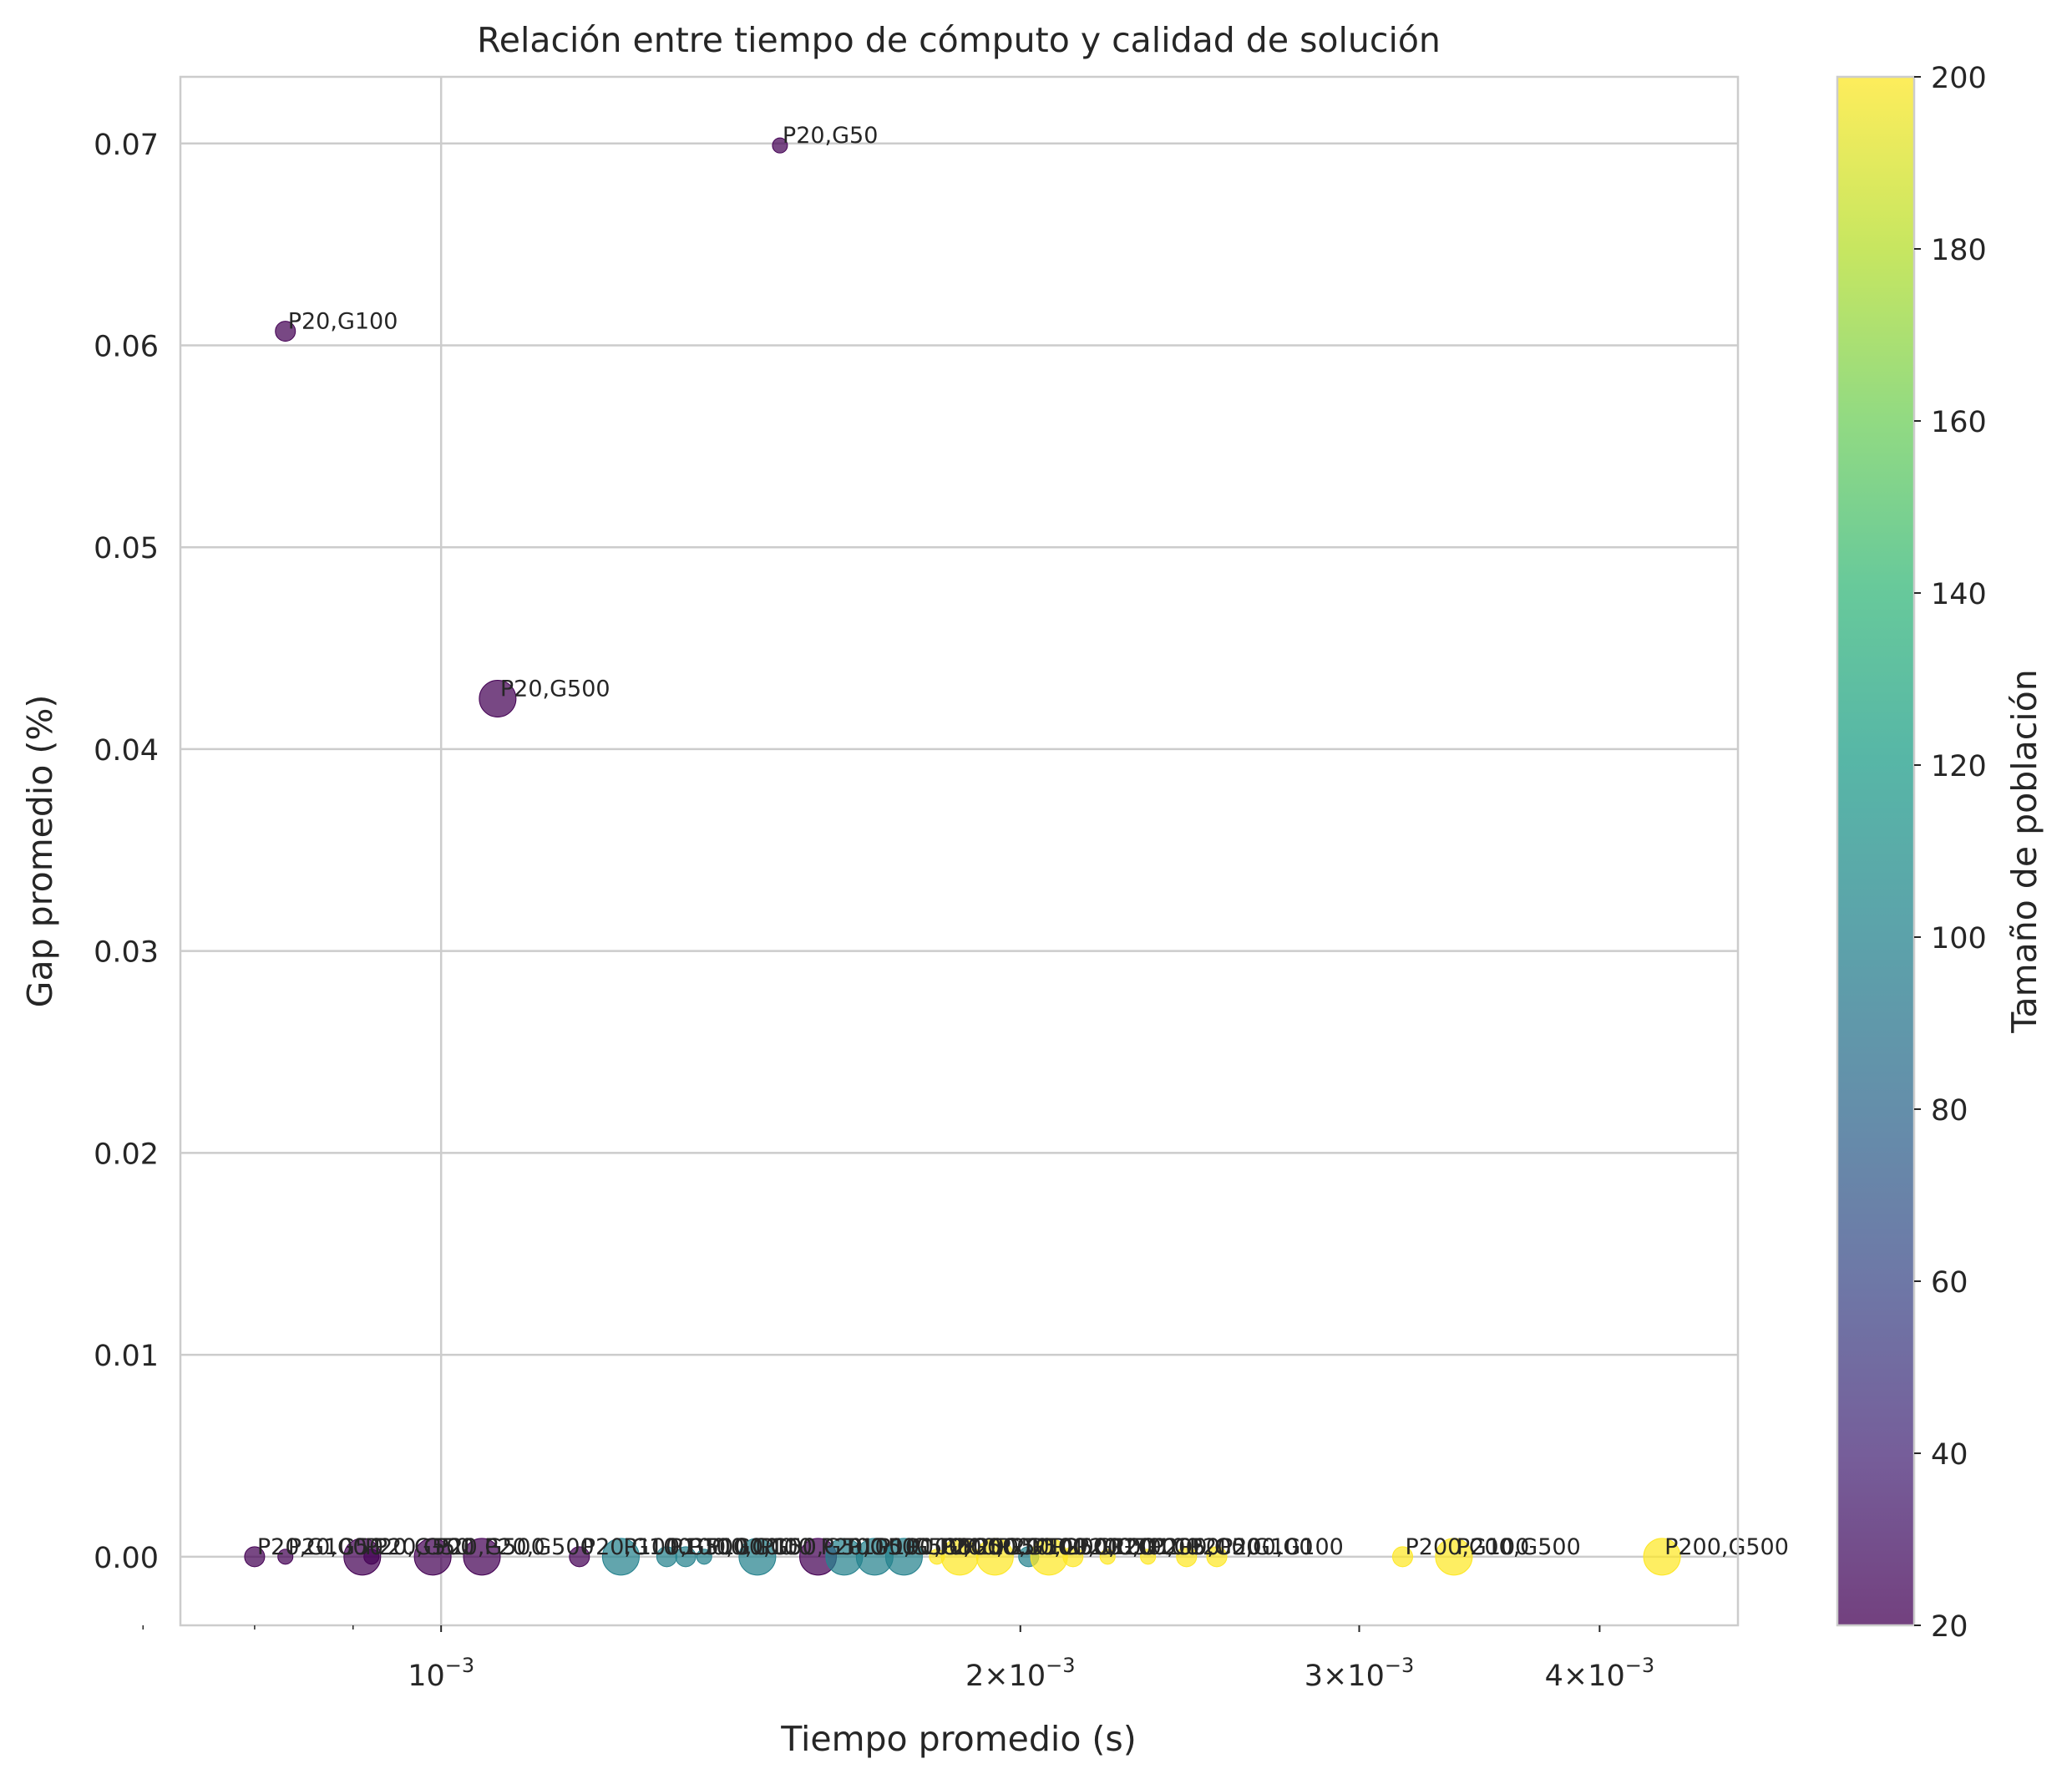 The image size is (2072, 1774). What do you see at coordinates (126, 1356) in the screenshot?
I see `y-tick-label: 0.01` at bounding box center [126, 1356].